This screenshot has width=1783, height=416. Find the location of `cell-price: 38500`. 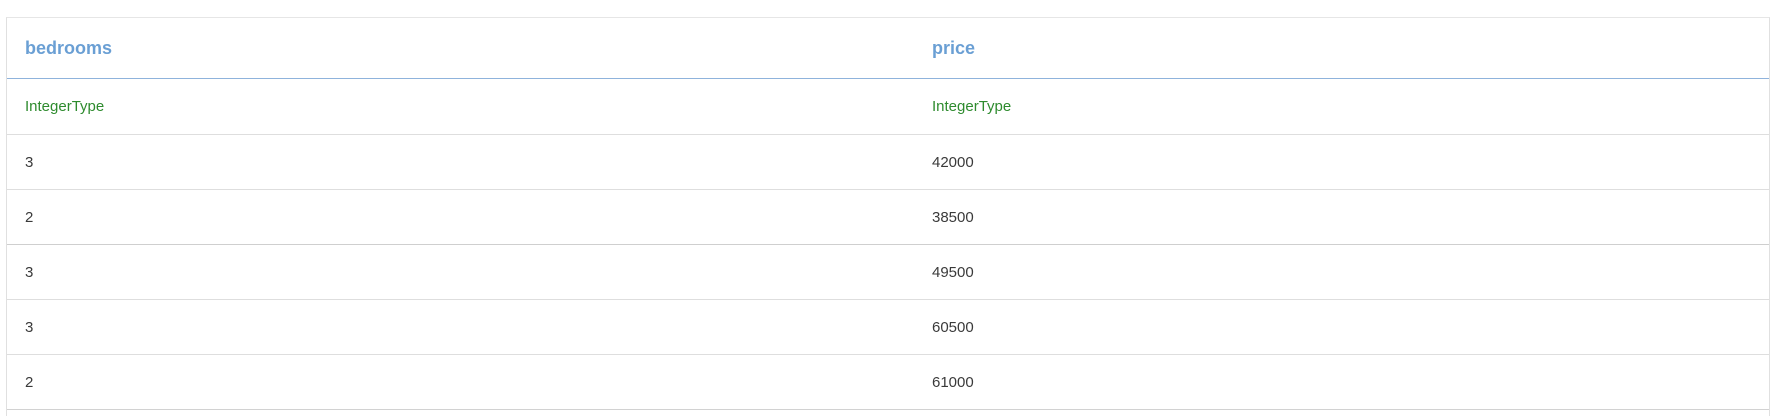

cell-price: 38500 is located at coordinates (1341, 217).